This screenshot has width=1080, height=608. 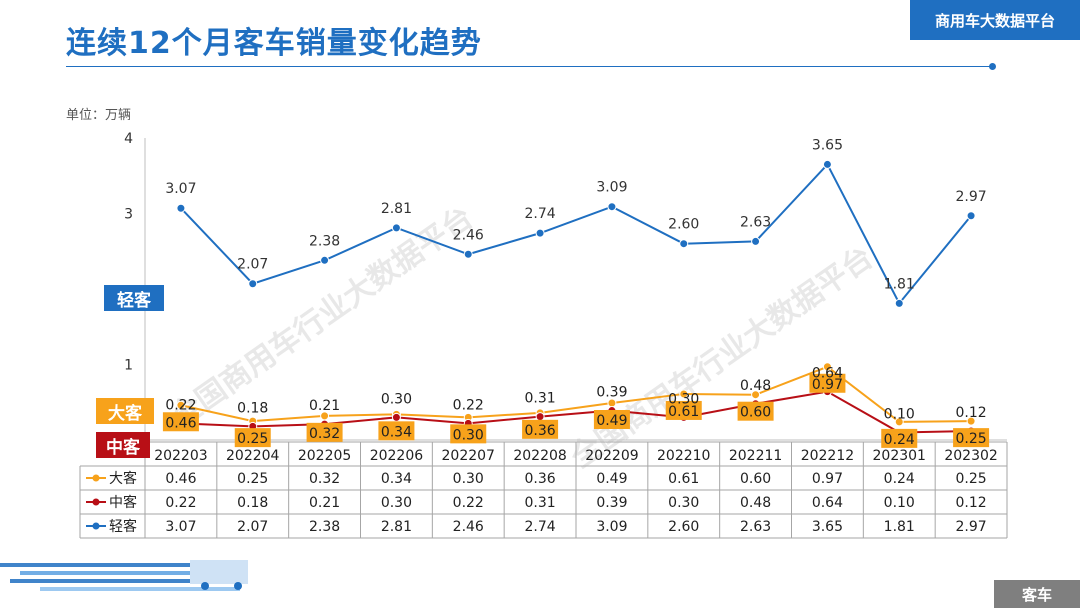 I want to click on x-tick-label: 202208, so click(x=539, y=456).